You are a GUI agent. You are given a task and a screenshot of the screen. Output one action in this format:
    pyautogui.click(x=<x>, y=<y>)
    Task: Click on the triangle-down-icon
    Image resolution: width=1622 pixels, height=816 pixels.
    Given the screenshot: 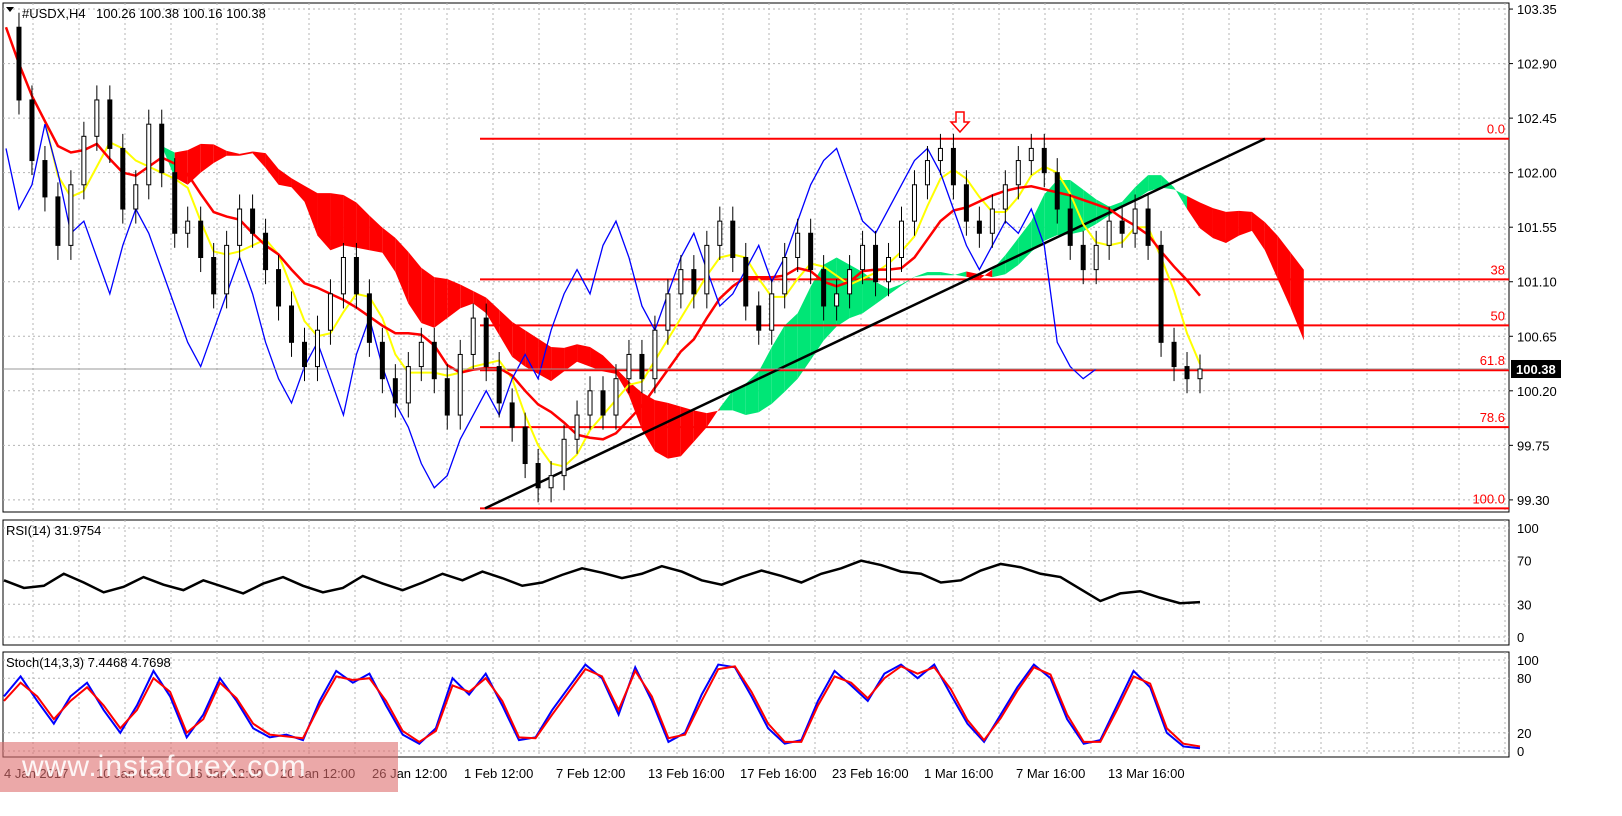 What is the action you would take?
    pyautogui.click(x=10, y=9)
    